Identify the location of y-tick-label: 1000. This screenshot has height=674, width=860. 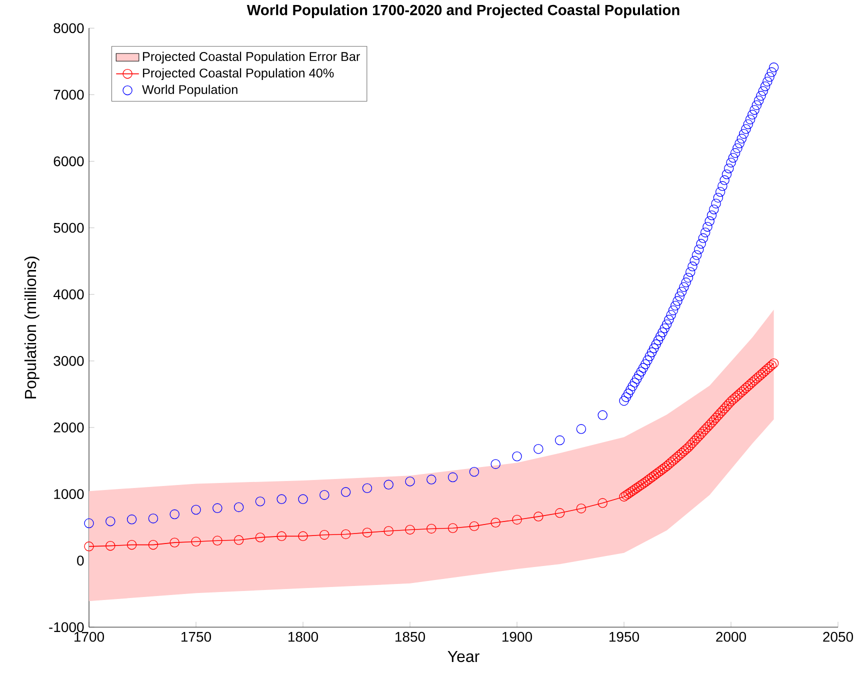
(69, 494).